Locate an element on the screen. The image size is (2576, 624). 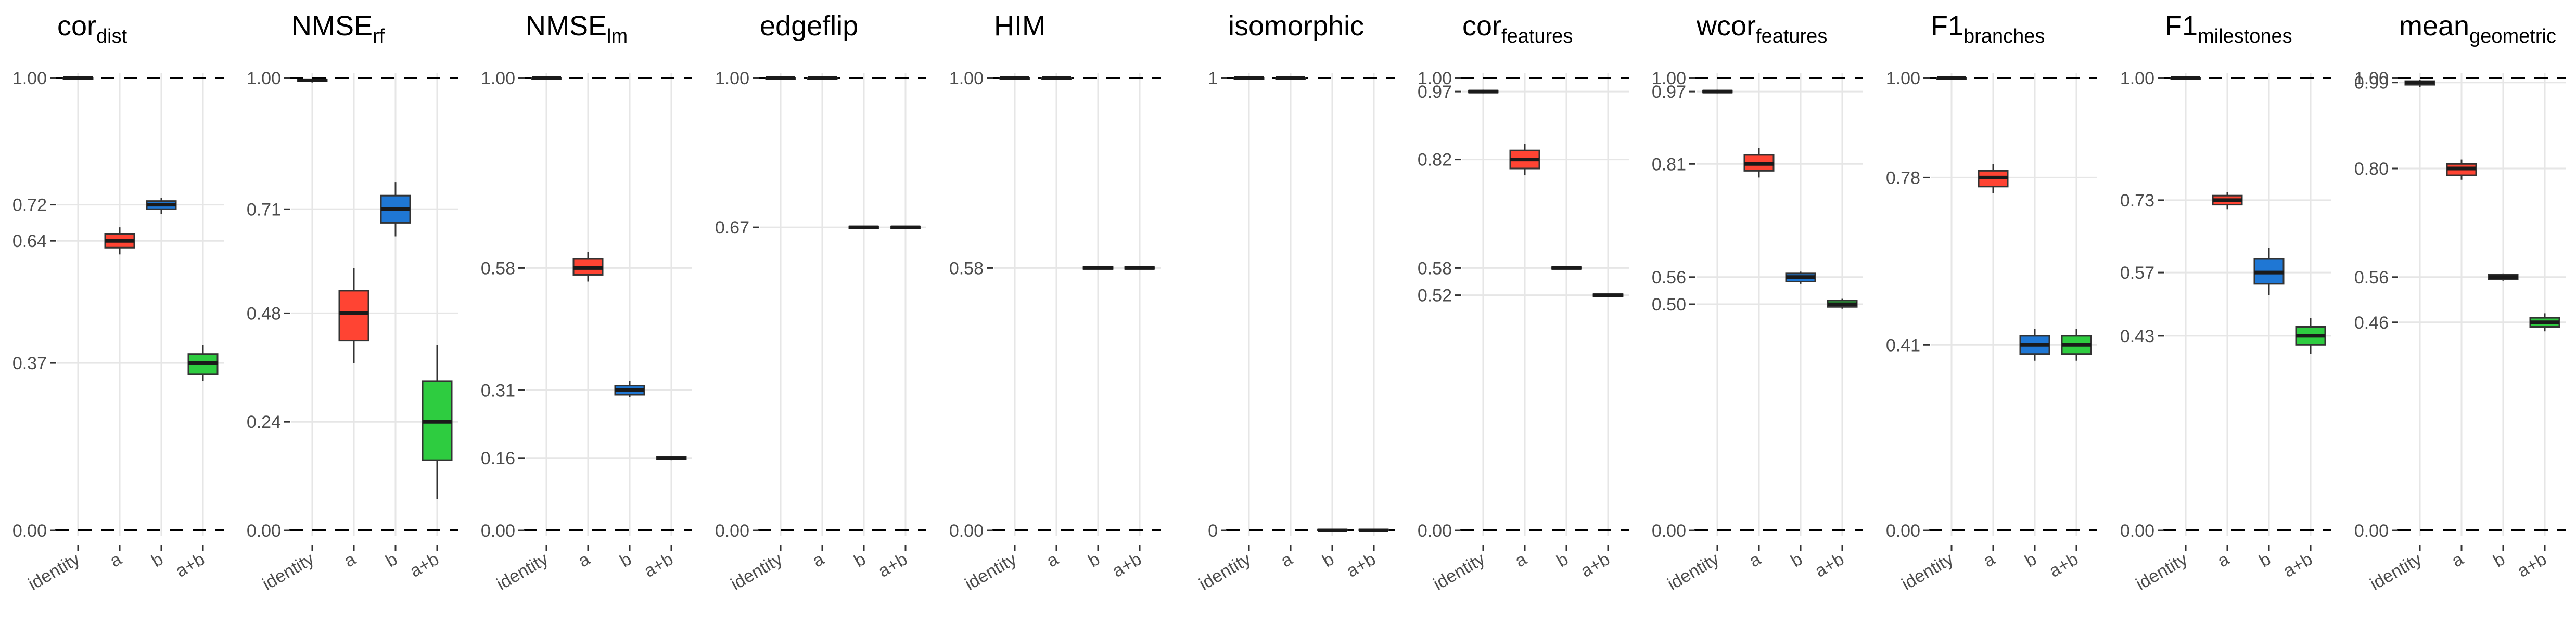
panel-title-sub: milestones is located at coordinates (2245, 36).